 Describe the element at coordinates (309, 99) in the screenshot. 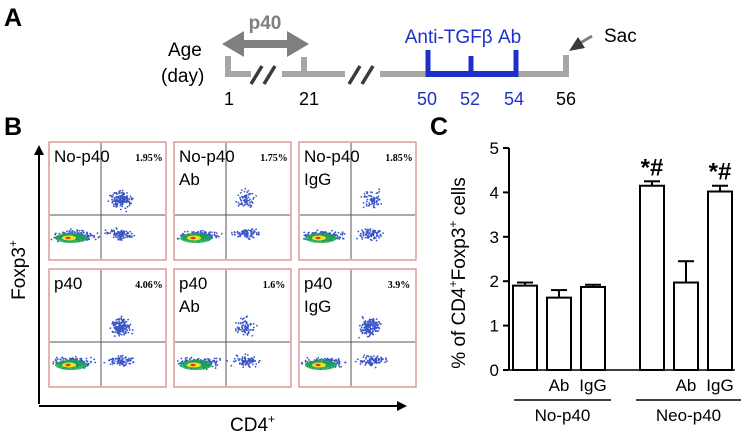

I see `day-21: 21` at that location.